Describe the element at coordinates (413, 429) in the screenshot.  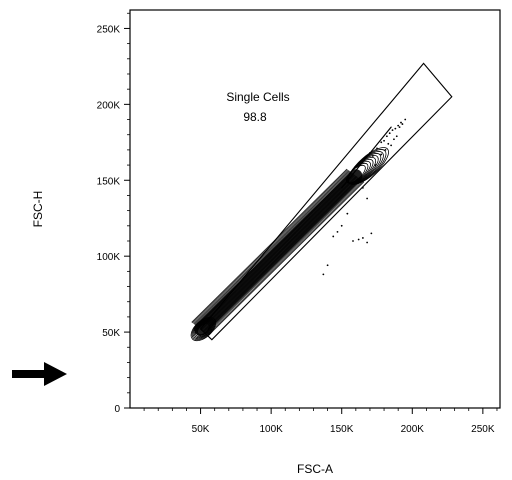
I see `x-tick-label: 200K` at that location.